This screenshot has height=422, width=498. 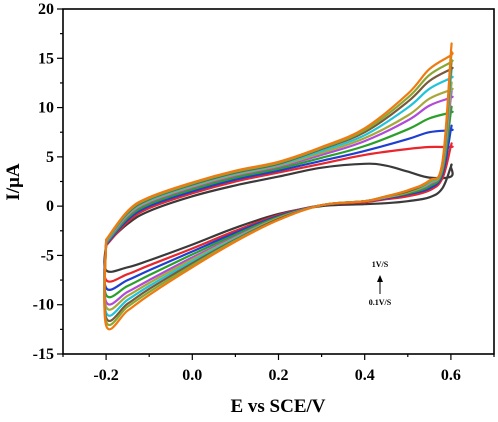 I want to click on y-tick-label: -15, so click(x=43, y=354).